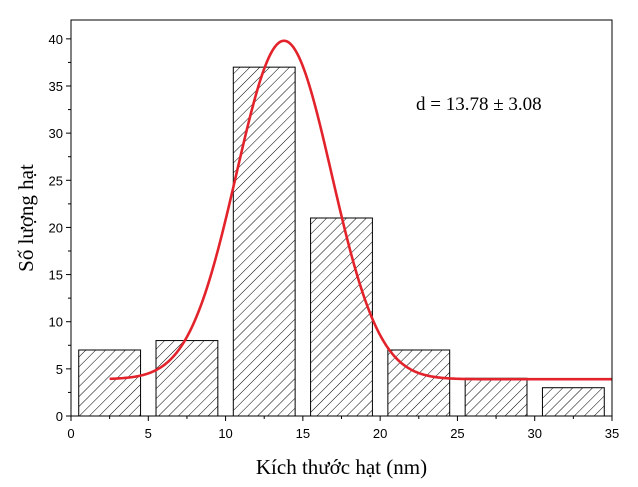 This screenshot has width=638, height=487. What do you see at coordinates (56, 227) in the screenshot?
I see `y-tick-label-20: 20` at bounding box center [56, 227].